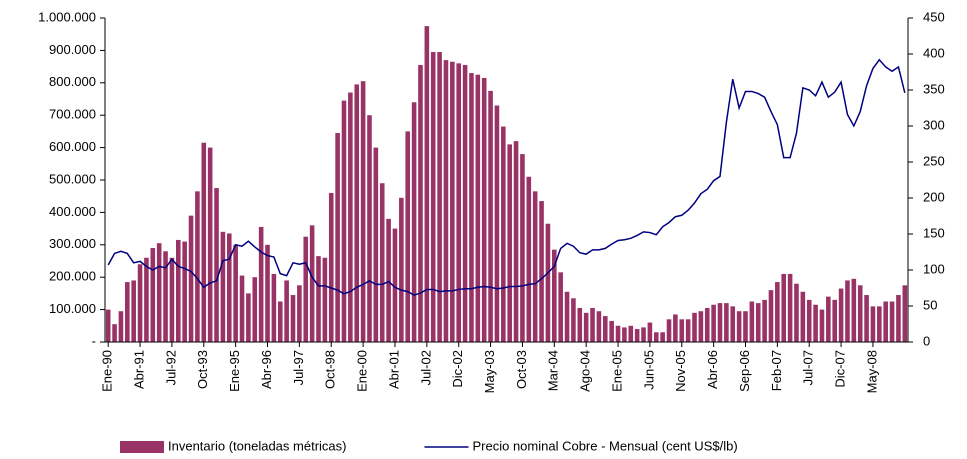 This screenshot has width=967, height=459. I want to click on x-tick-label: Abr-06, so click(712, 369).